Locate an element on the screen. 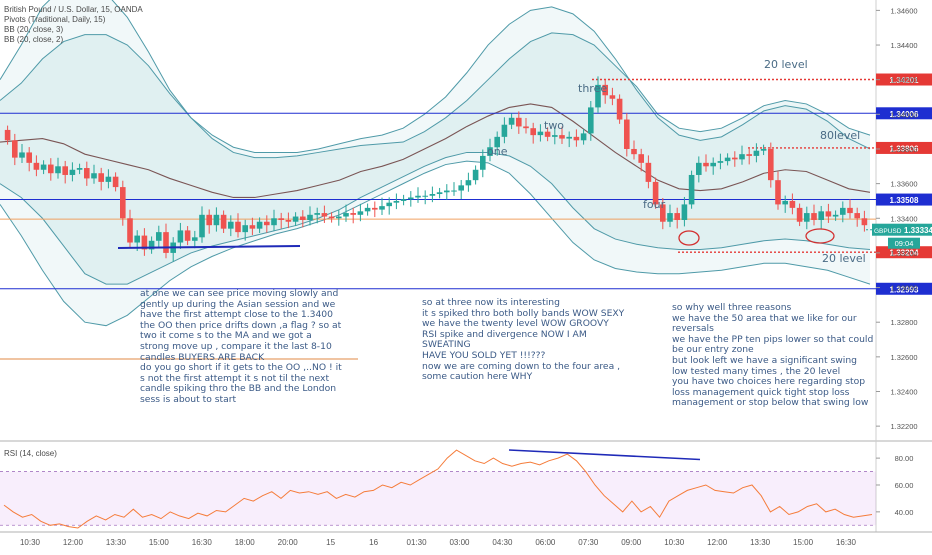 Image resolution: width=932 pixels, height=555 pixels. note-line: you have two choices here regarding stop is located at coordinates (769, 382).